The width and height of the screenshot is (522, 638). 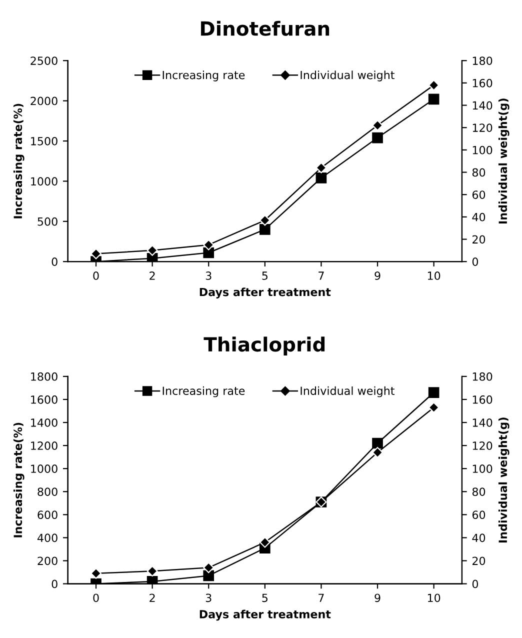 I want to click on y-tick-label: 2500, so click(x=44, y=60).